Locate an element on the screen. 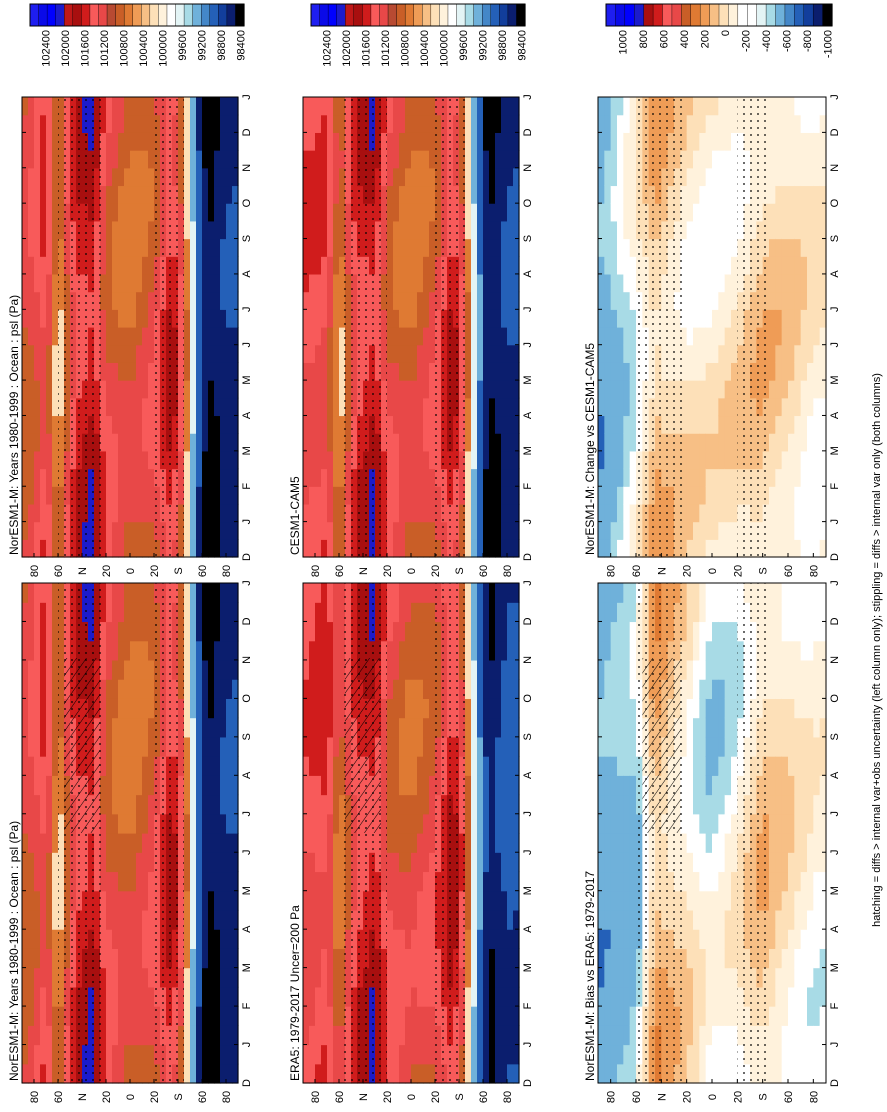 Image resolution: width=887 pixels, height=1112 pixels. lat-label: S is located at coordinates (460, 1096).